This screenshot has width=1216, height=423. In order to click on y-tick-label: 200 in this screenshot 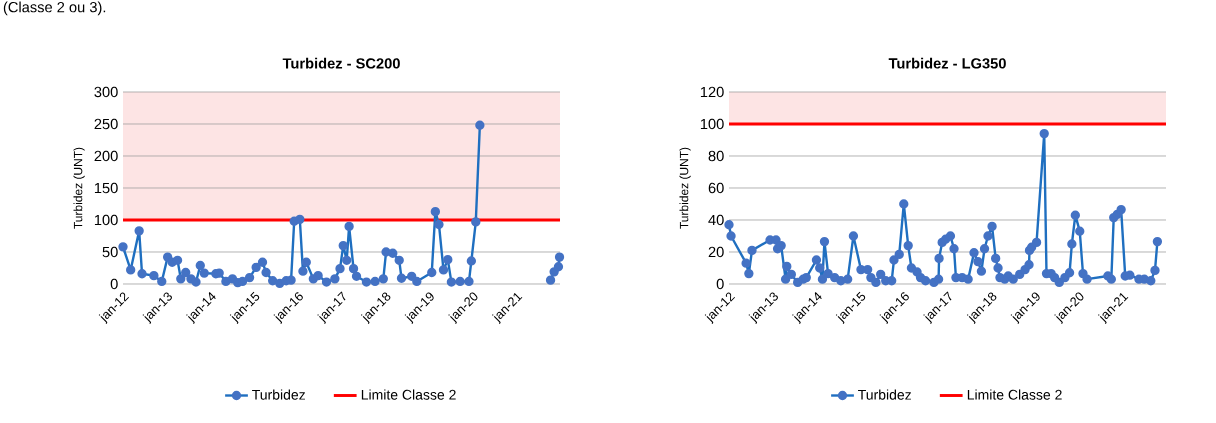, I will do `click(106, 156)`.